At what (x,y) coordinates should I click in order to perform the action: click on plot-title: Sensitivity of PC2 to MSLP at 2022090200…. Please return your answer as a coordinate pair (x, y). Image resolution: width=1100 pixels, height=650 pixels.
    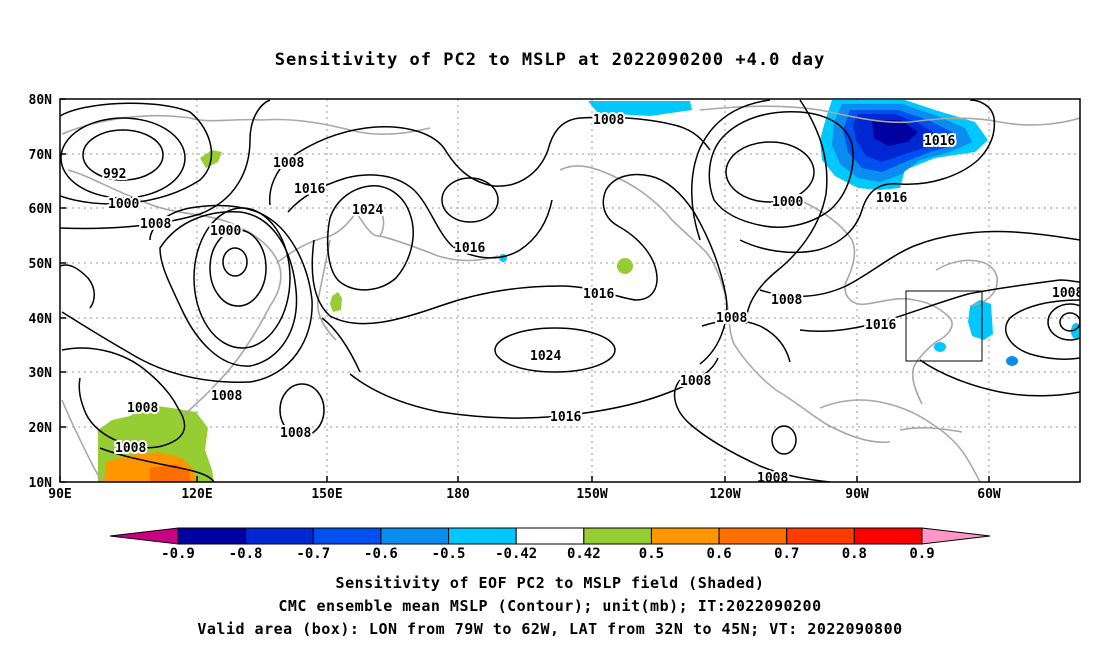
    Looking at the image, I should click on (550, 60).